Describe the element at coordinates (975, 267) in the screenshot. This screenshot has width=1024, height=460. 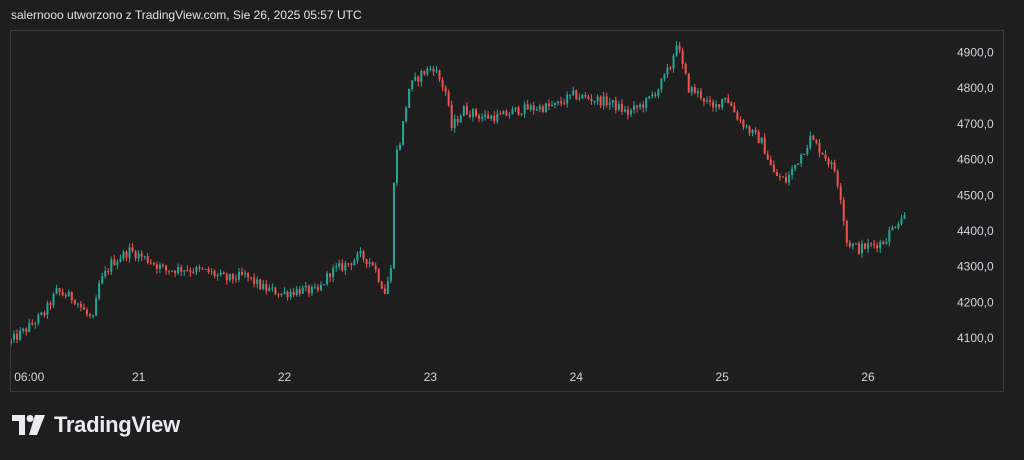
I see `y-tick-label: 4300,0` at that location.